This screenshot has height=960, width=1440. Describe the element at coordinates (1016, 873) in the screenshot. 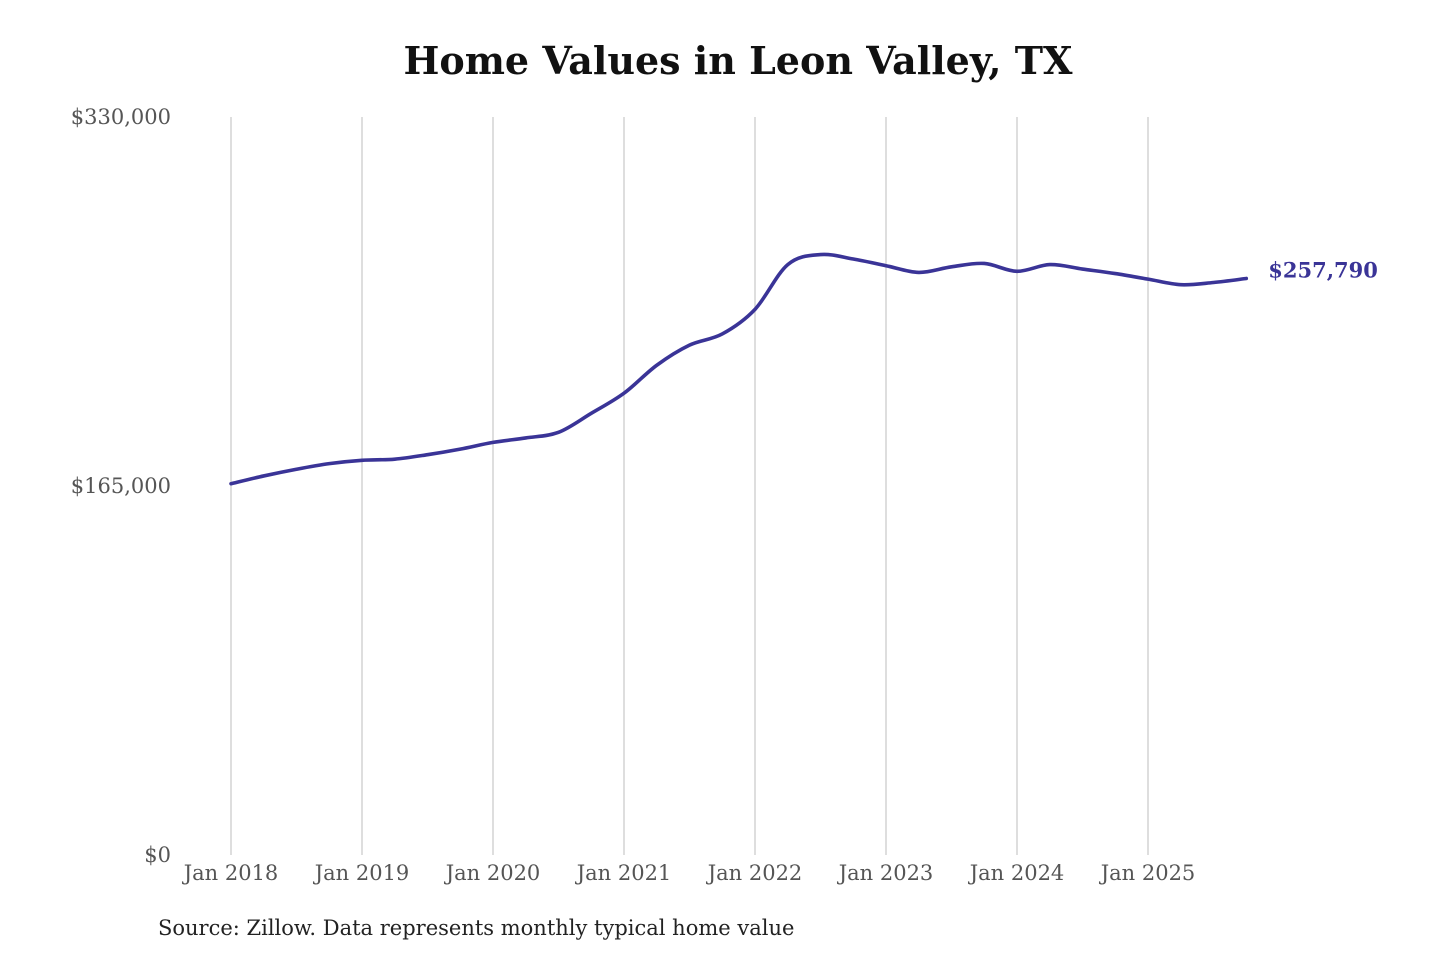

I see `x-tick-label: Jan 2024` at that location.